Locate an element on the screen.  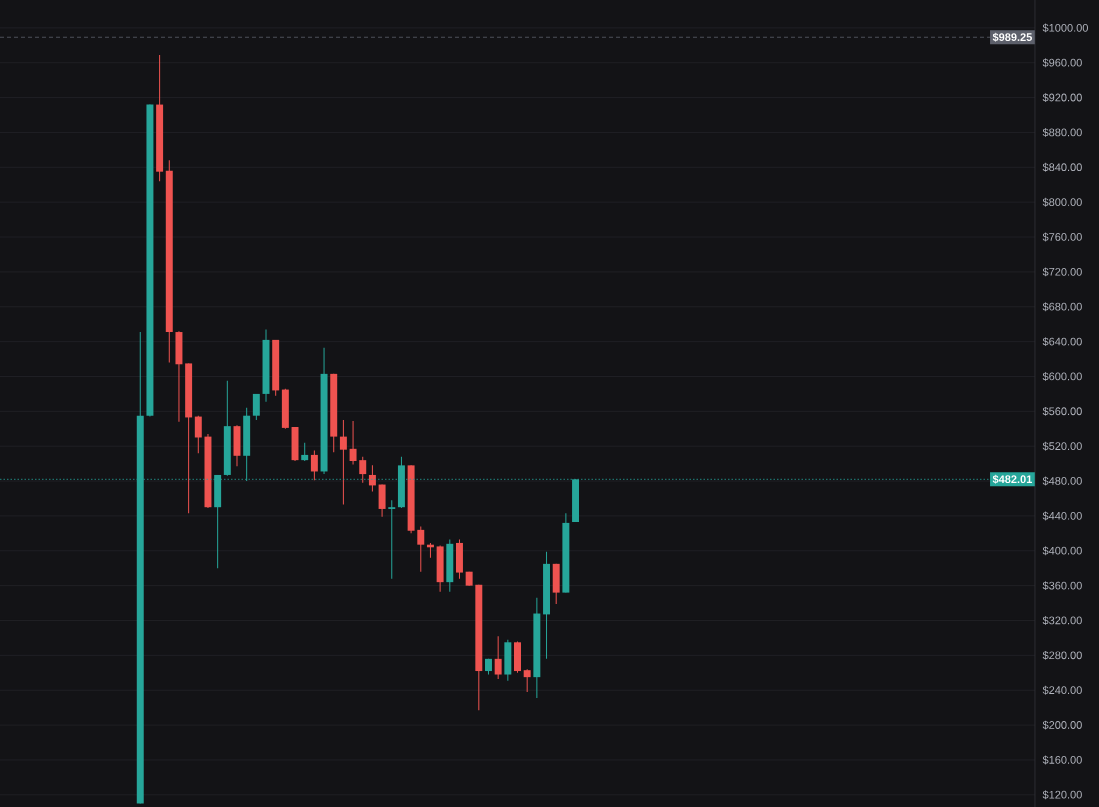
y-tick-label: $920.00 is located at coordinates (1062, 98).